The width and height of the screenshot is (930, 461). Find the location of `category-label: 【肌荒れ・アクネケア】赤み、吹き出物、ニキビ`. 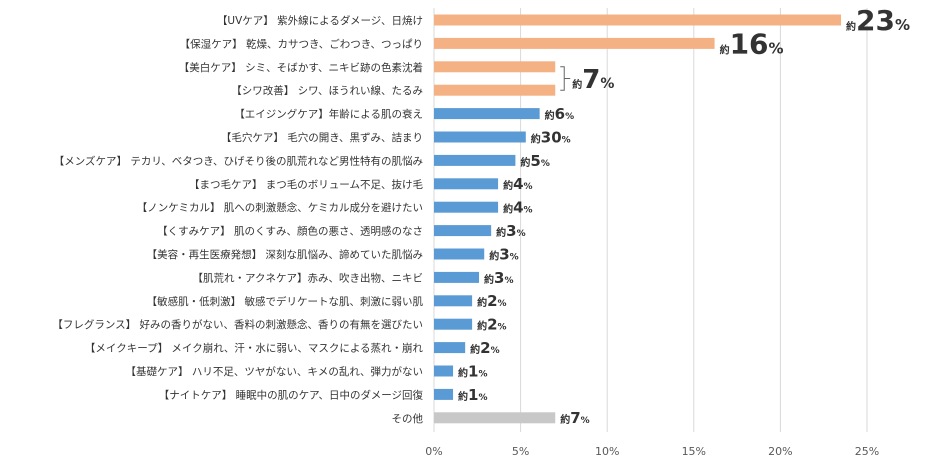

category-label: 【肌荒れ・アクネケア】赤み、吹き出物、ニキビ is located at coordinates (308, 277).